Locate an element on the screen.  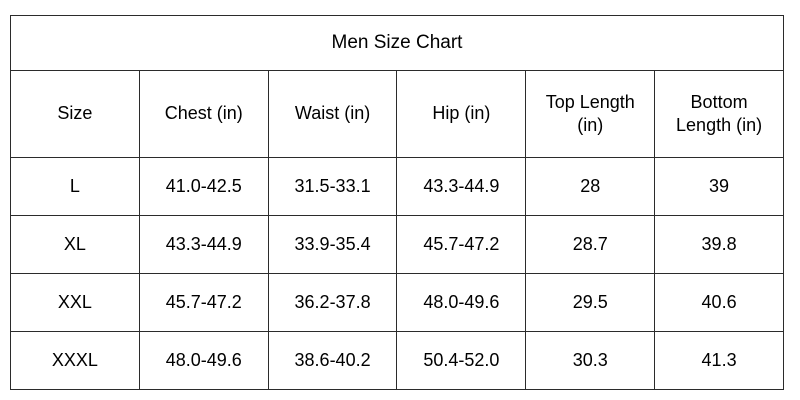
table-cell: 30.3 is located at coordinates (590, 360).